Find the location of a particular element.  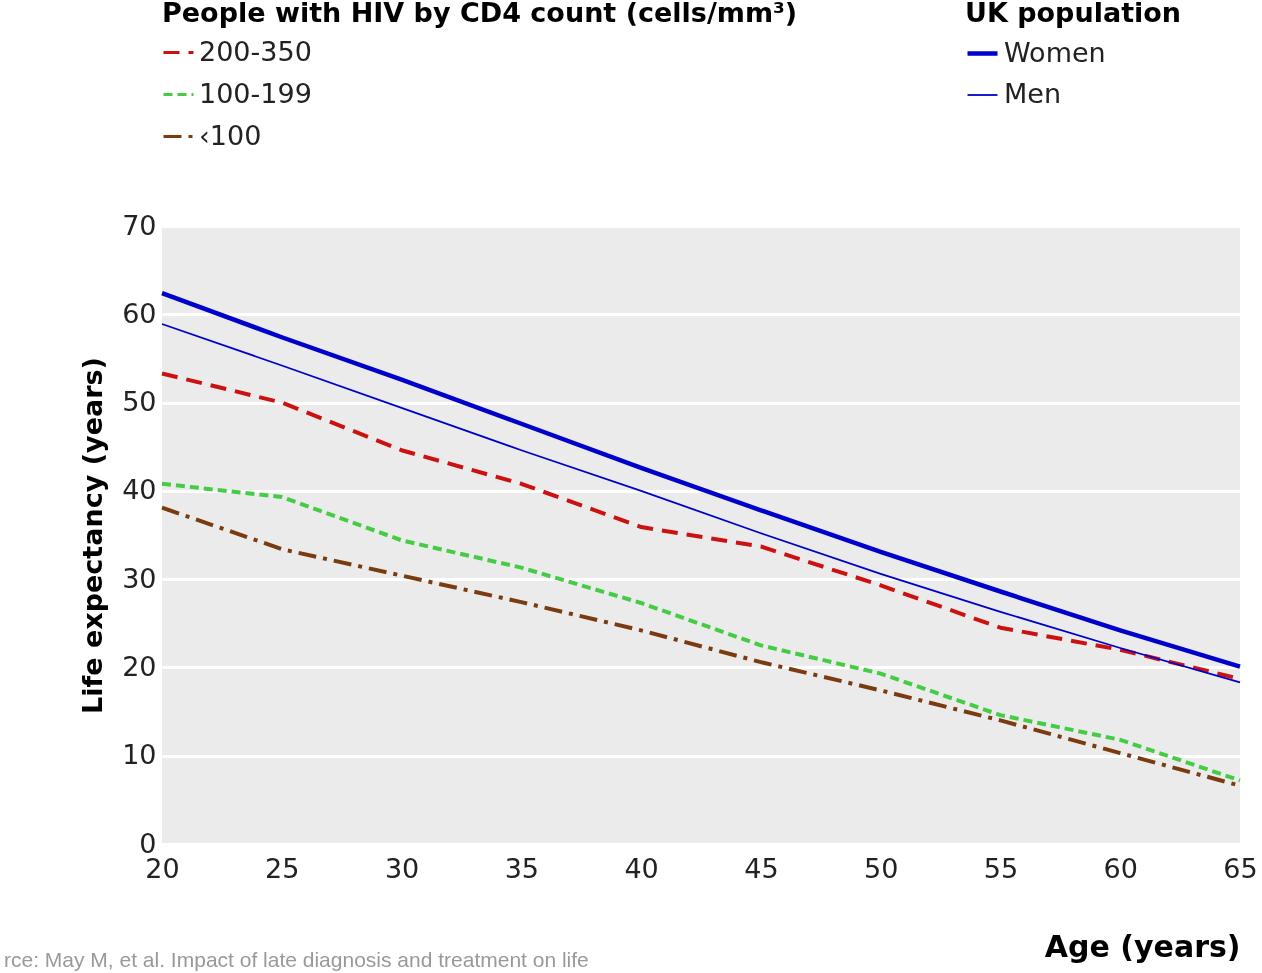

x-tick-label: 35 is located at coordinates (522, 868).